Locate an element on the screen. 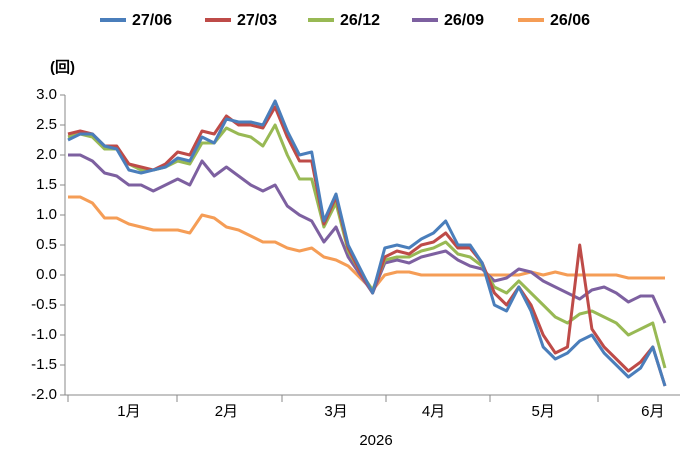  legend-label: 26/09 is located at coordinates (464, 20).